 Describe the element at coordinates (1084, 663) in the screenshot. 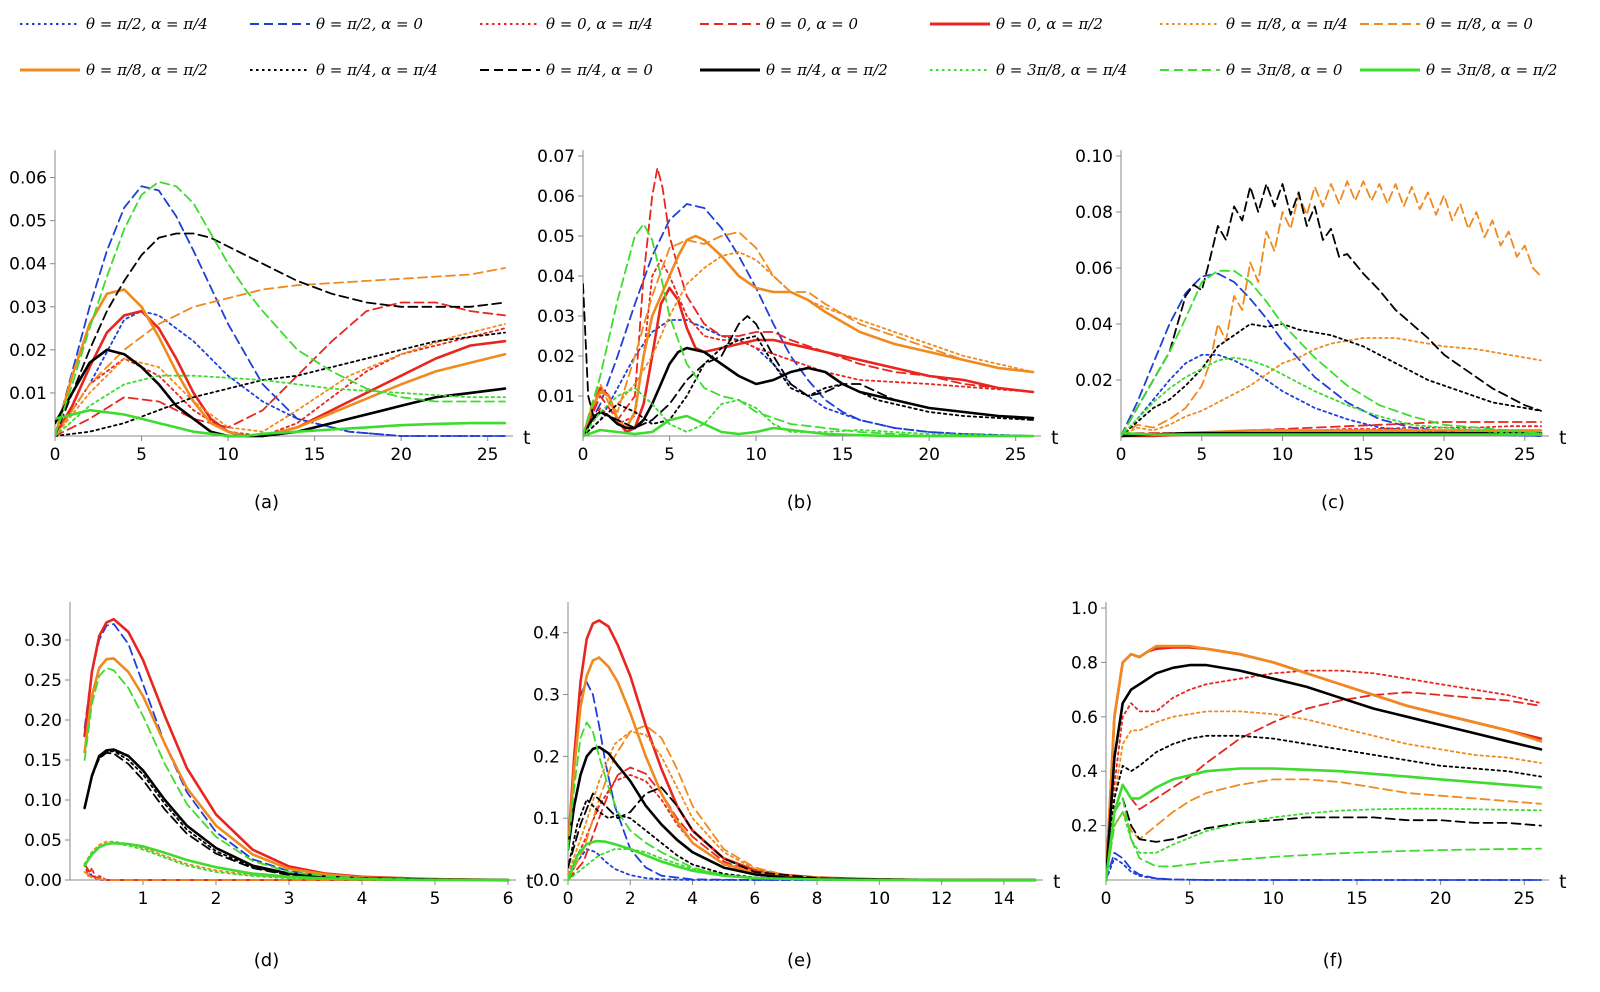

I see `y-tick-label: 0.8` at that location.